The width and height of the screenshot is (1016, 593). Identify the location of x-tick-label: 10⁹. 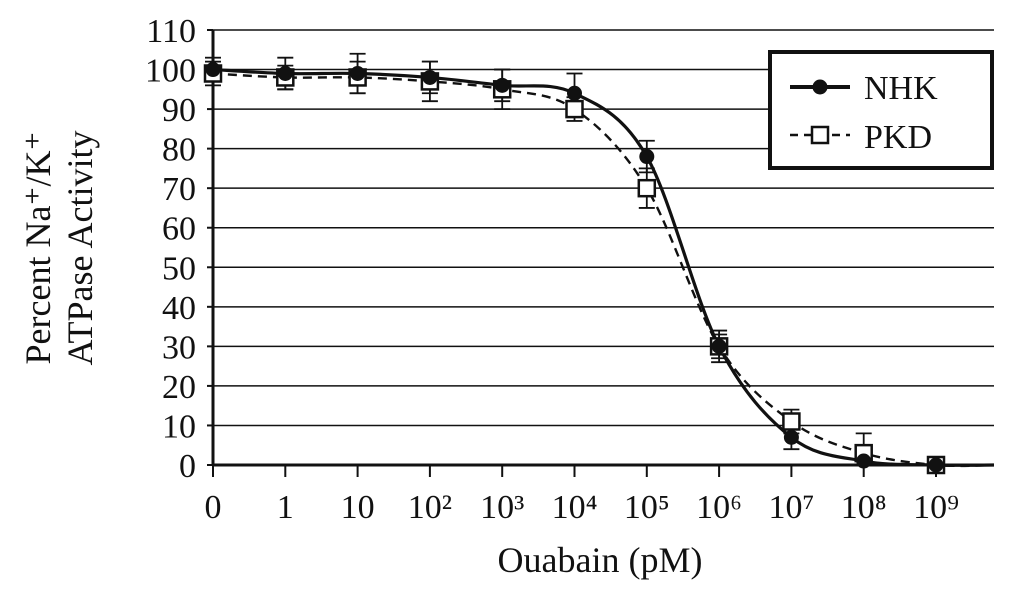
(936, 507).